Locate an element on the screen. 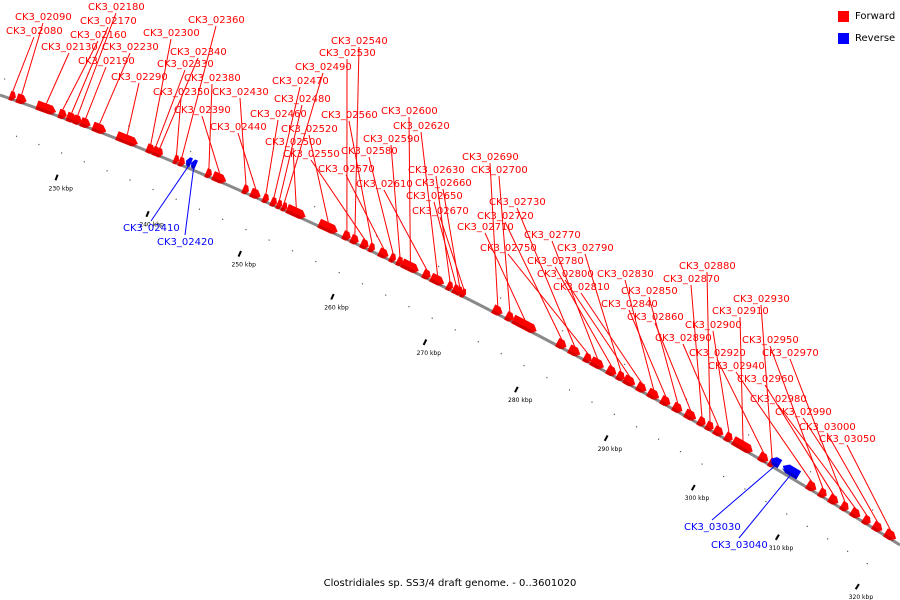 This screenshot has width=900, height=600. gene-label: CK3_02990 is located at coordinates (803, 412).